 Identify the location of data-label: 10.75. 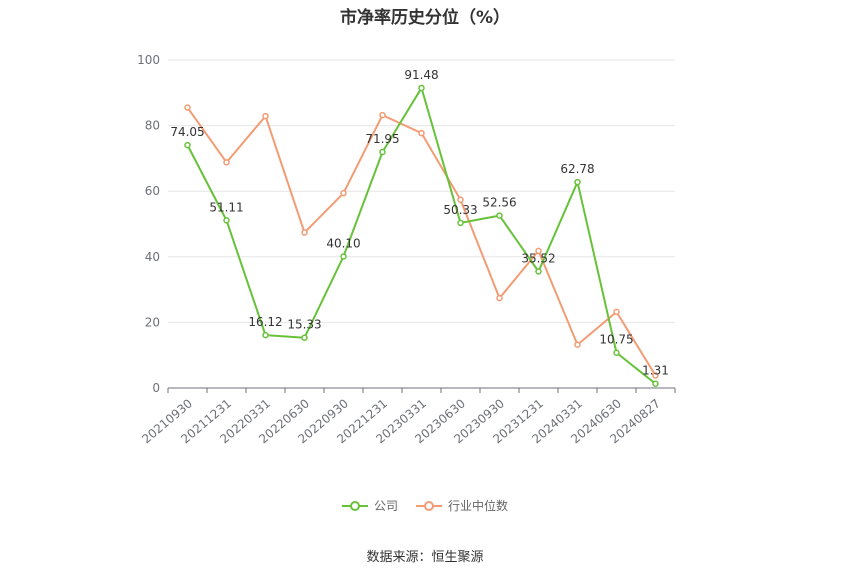
(616, 340).